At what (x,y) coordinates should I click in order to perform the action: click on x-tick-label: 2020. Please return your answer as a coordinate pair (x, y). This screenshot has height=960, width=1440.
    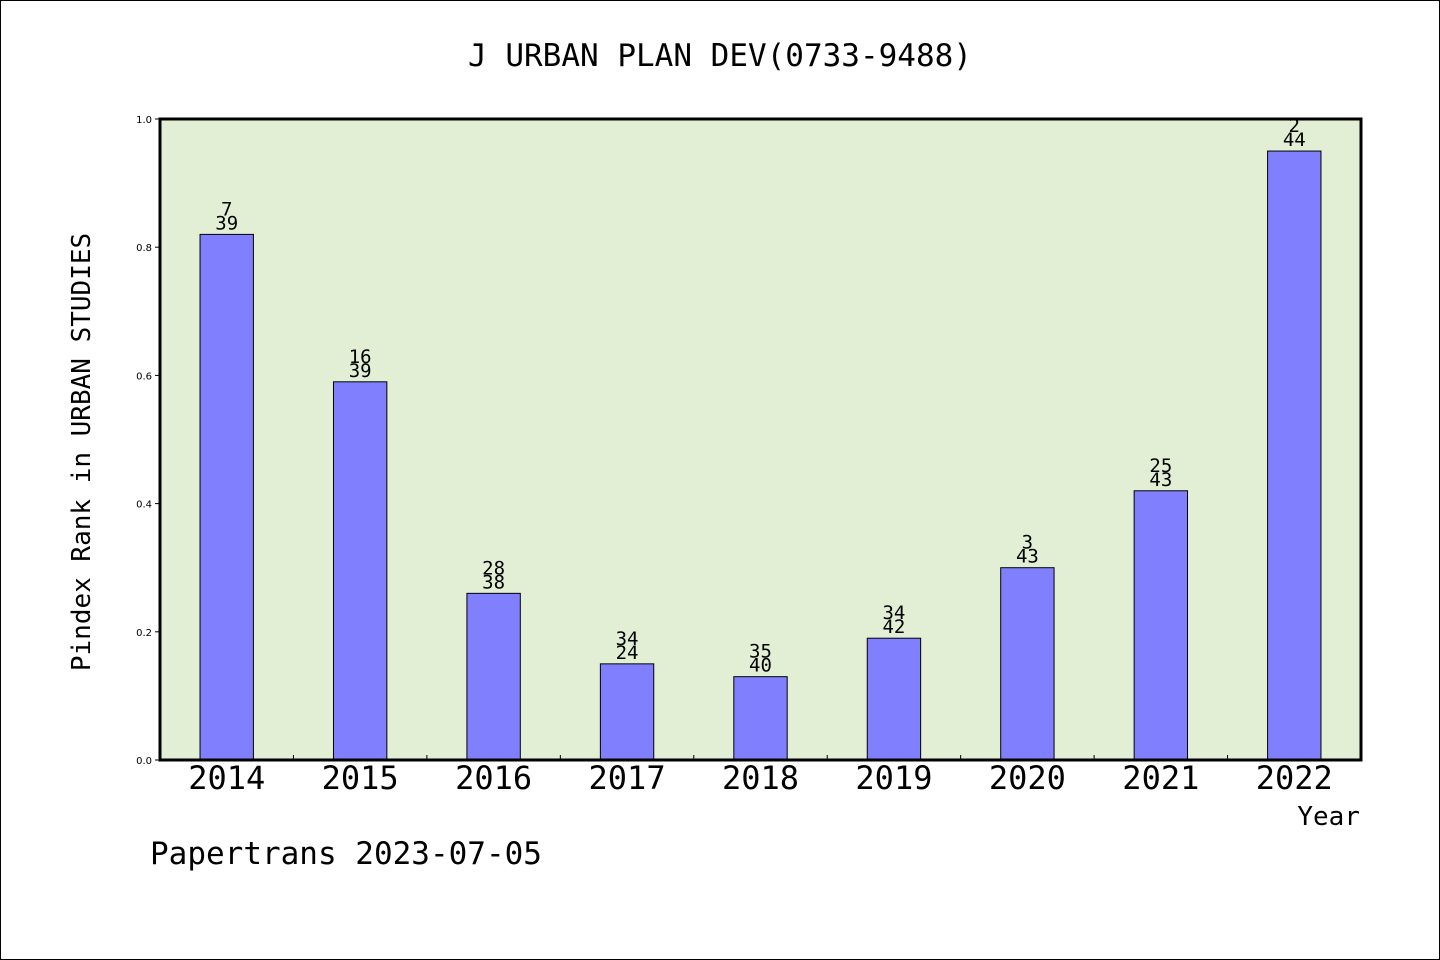
    Looking at the image, I should click on (1027, 778).